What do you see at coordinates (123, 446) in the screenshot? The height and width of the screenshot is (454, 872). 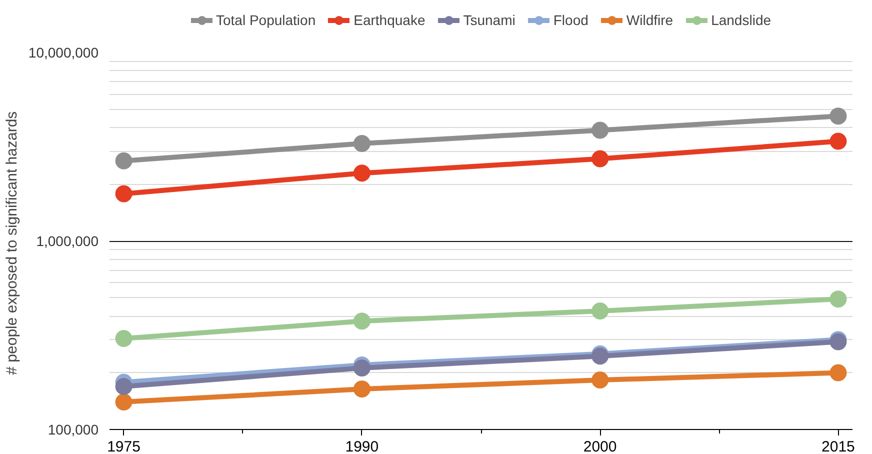 I see `x-tick-label: 1975` at bounding box center [123, 446].